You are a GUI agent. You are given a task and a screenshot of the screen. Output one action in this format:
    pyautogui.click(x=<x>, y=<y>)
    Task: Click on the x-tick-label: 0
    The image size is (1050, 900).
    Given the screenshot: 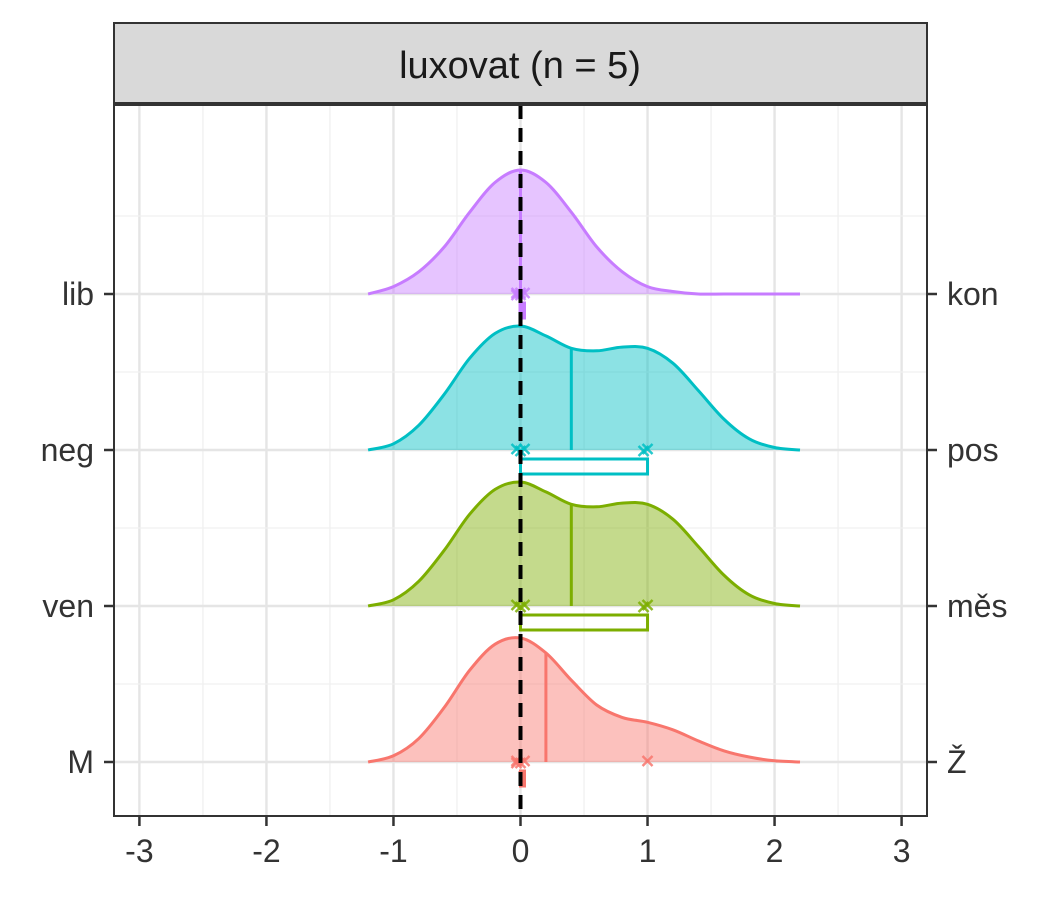 What is the action you would take?
    pyautogui.click(x=521, y=851)
    